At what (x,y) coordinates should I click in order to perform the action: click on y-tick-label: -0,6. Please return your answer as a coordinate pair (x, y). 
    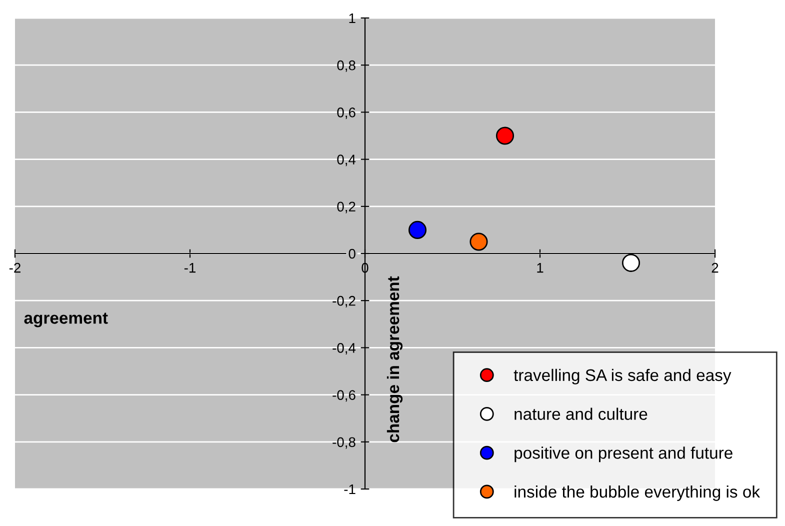
    Looking at the image, I should click on (344, 396).